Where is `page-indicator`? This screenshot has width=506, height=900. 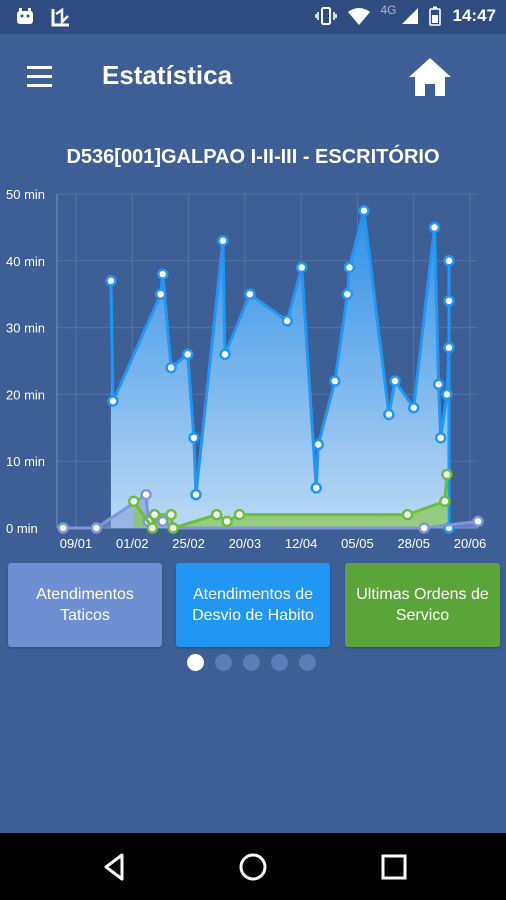 page-indicator is located at coordinates (251, 663).